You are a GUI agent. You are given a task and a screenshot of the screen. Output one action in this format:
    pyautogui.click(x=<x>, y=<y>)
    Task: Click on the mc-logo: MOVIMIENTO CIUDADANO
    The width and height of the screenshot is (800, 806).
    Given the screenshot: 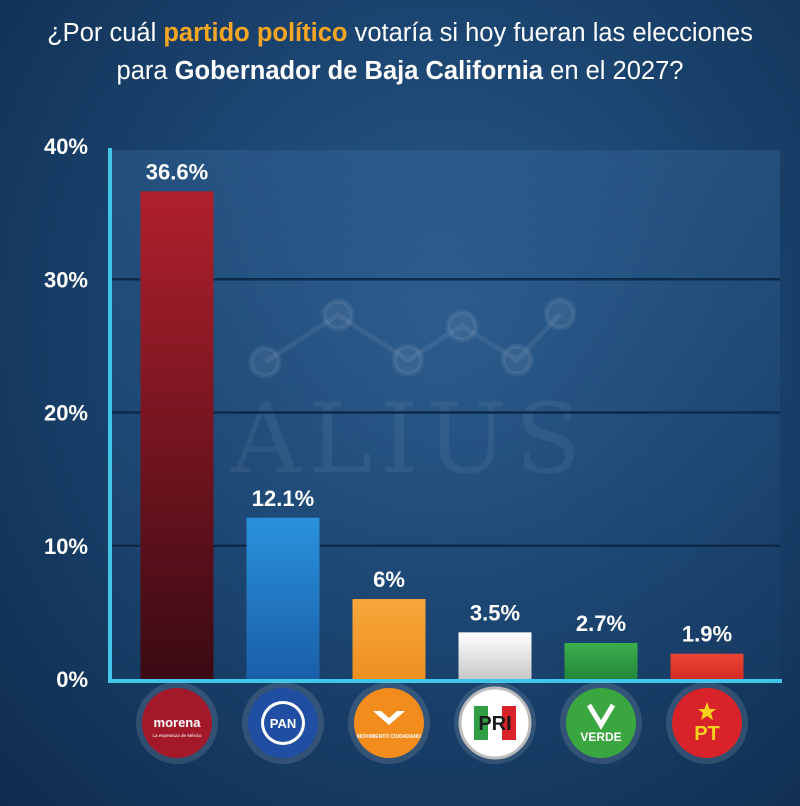 What is the action you would take?
    pyautogui.click(x=389, y=723)
    